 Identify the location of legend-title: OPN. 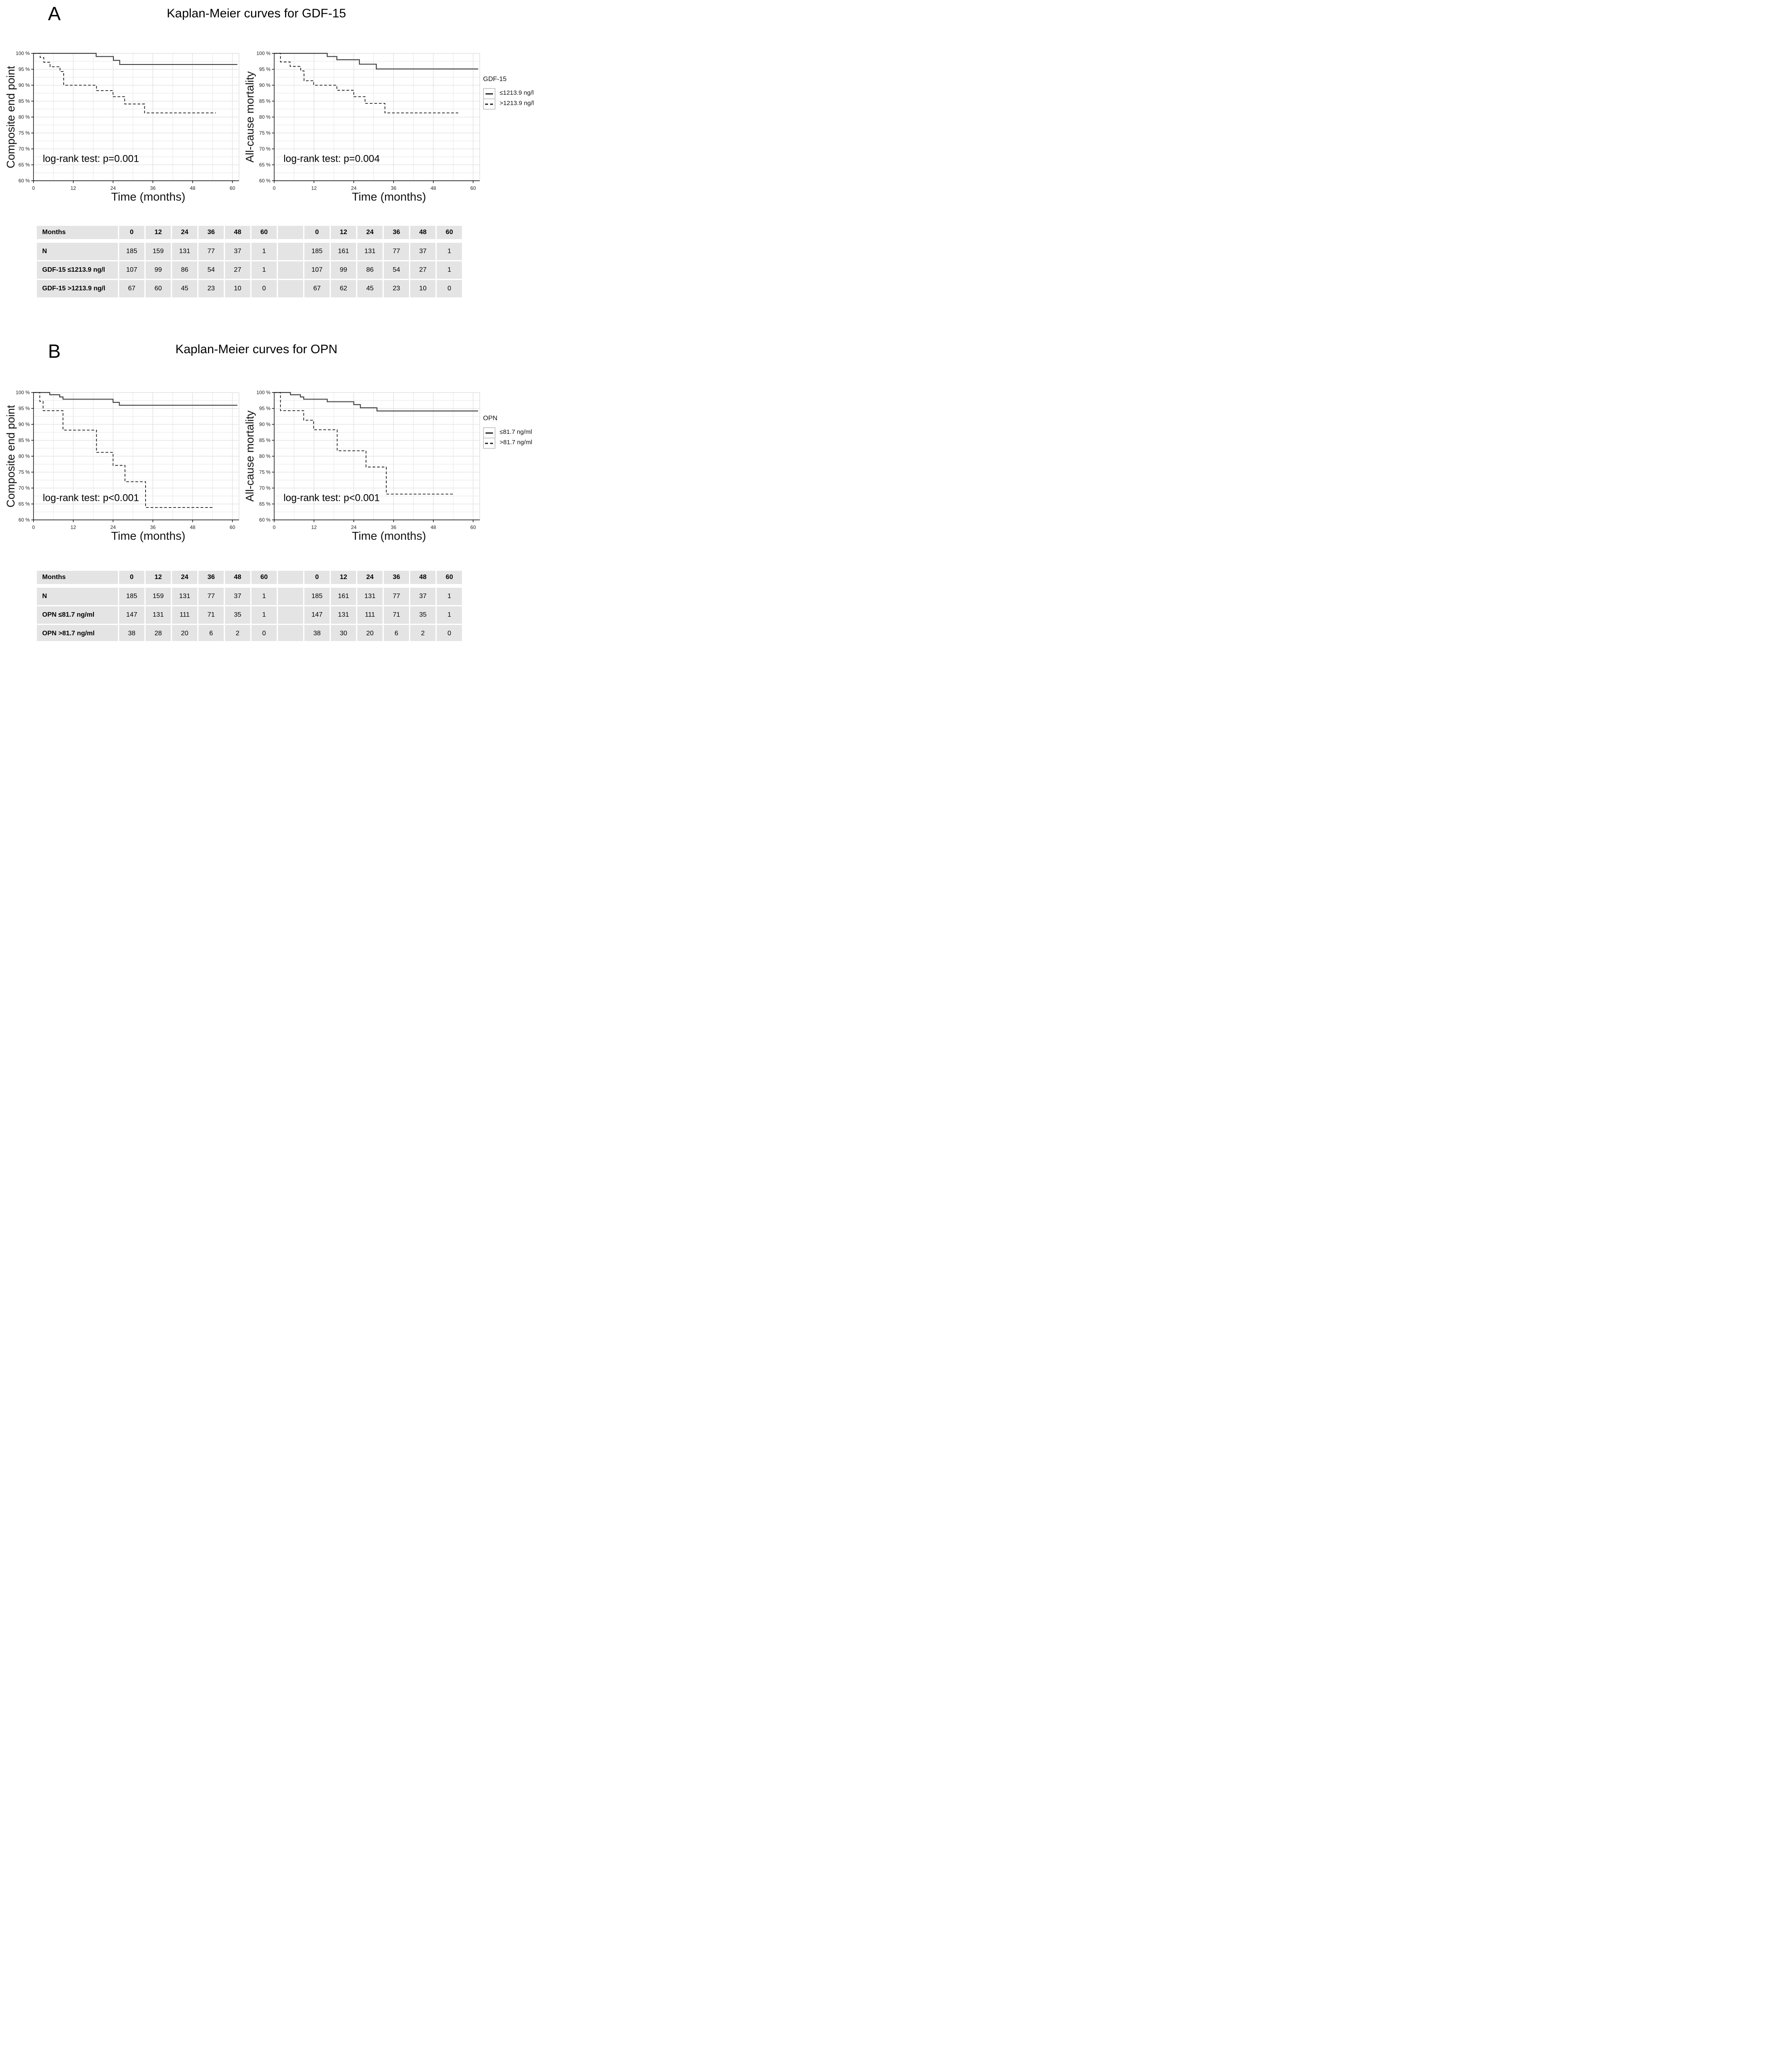
(491, 419).